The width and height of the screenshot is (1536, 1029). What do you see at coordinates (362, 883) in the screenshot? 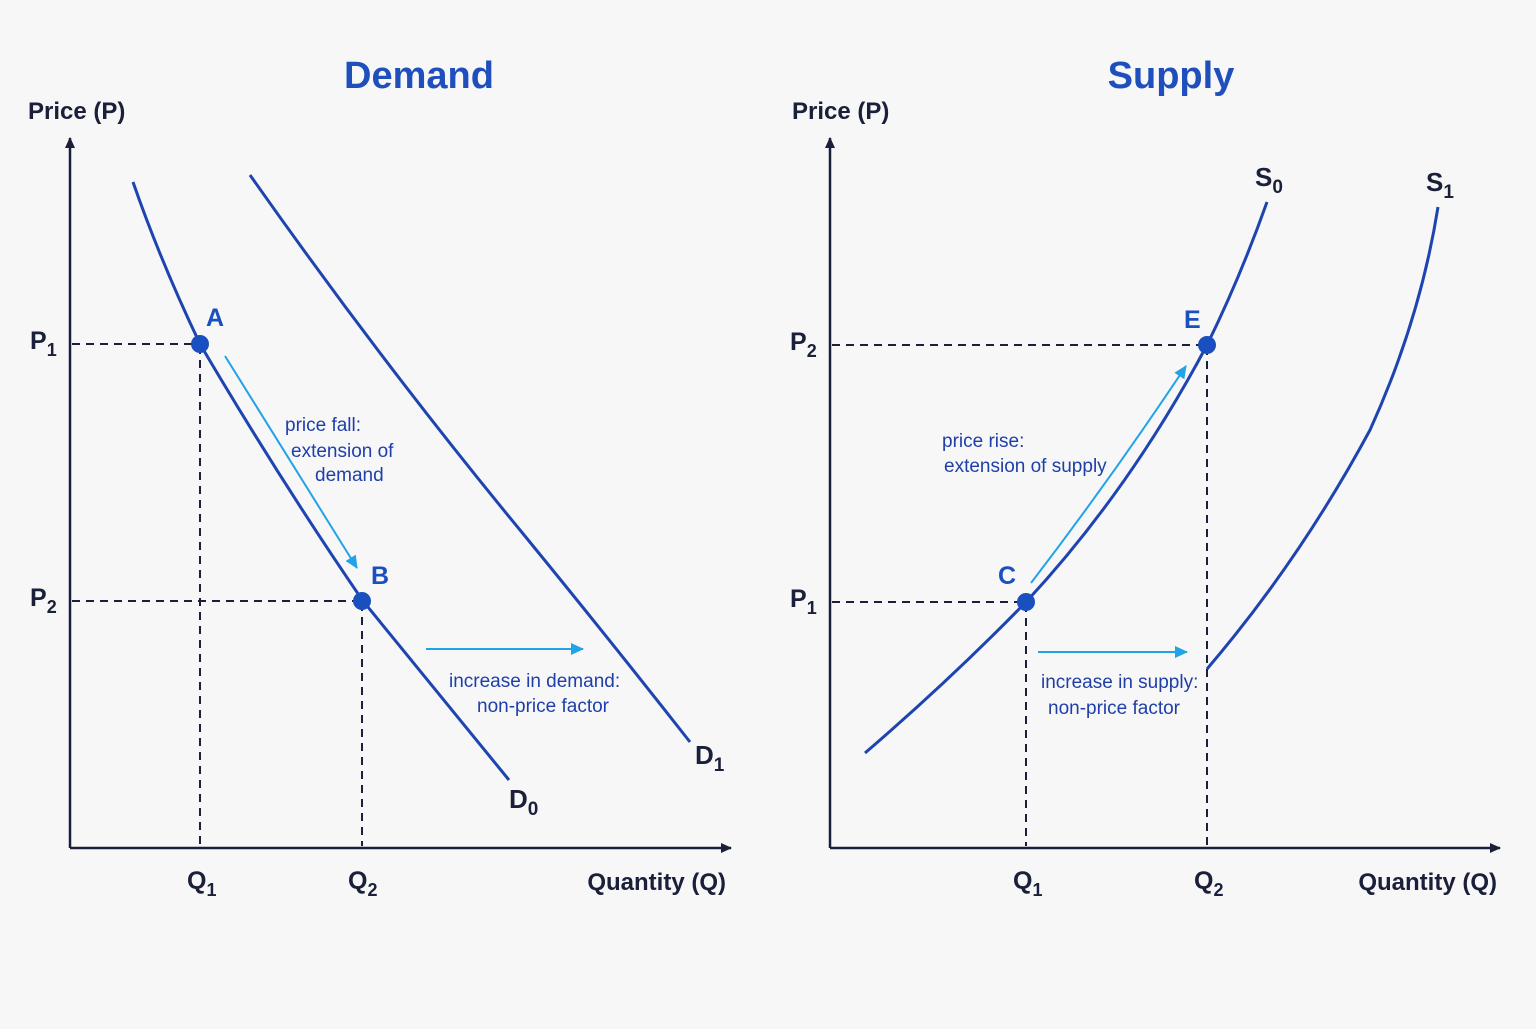
I see `demand-x-tick-q2: Q2` at bounding box center [362, 883].